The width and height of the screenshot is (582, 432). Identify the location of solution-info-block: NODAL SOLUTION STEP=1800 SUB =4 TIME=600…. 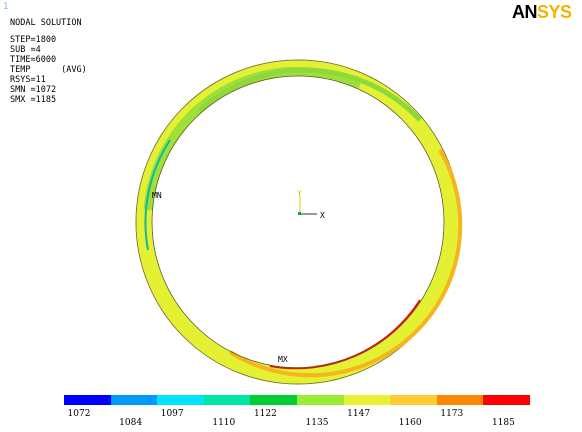
(48, 61).